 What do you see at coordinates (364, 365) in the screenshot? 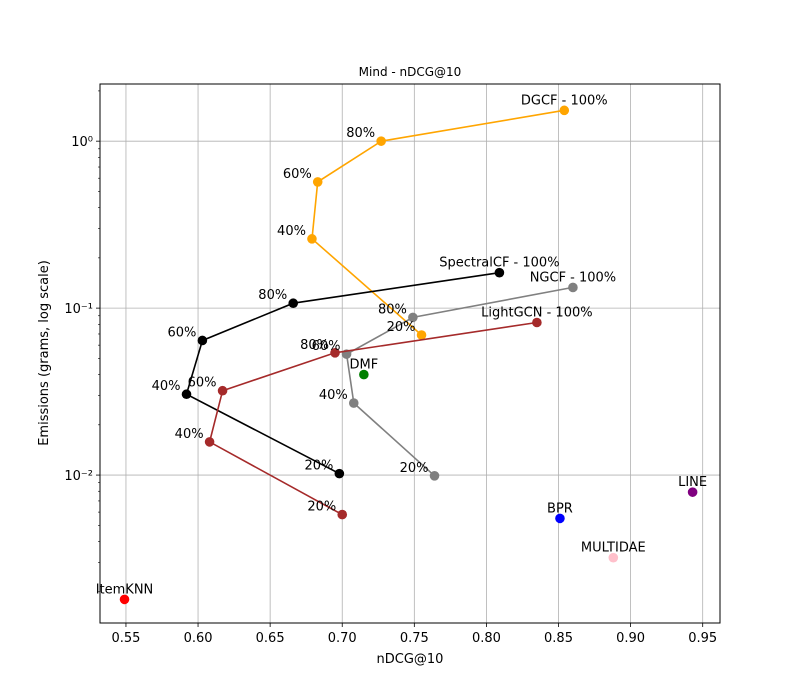
I see `point-label: DMF` at bounding box center [364, 365].